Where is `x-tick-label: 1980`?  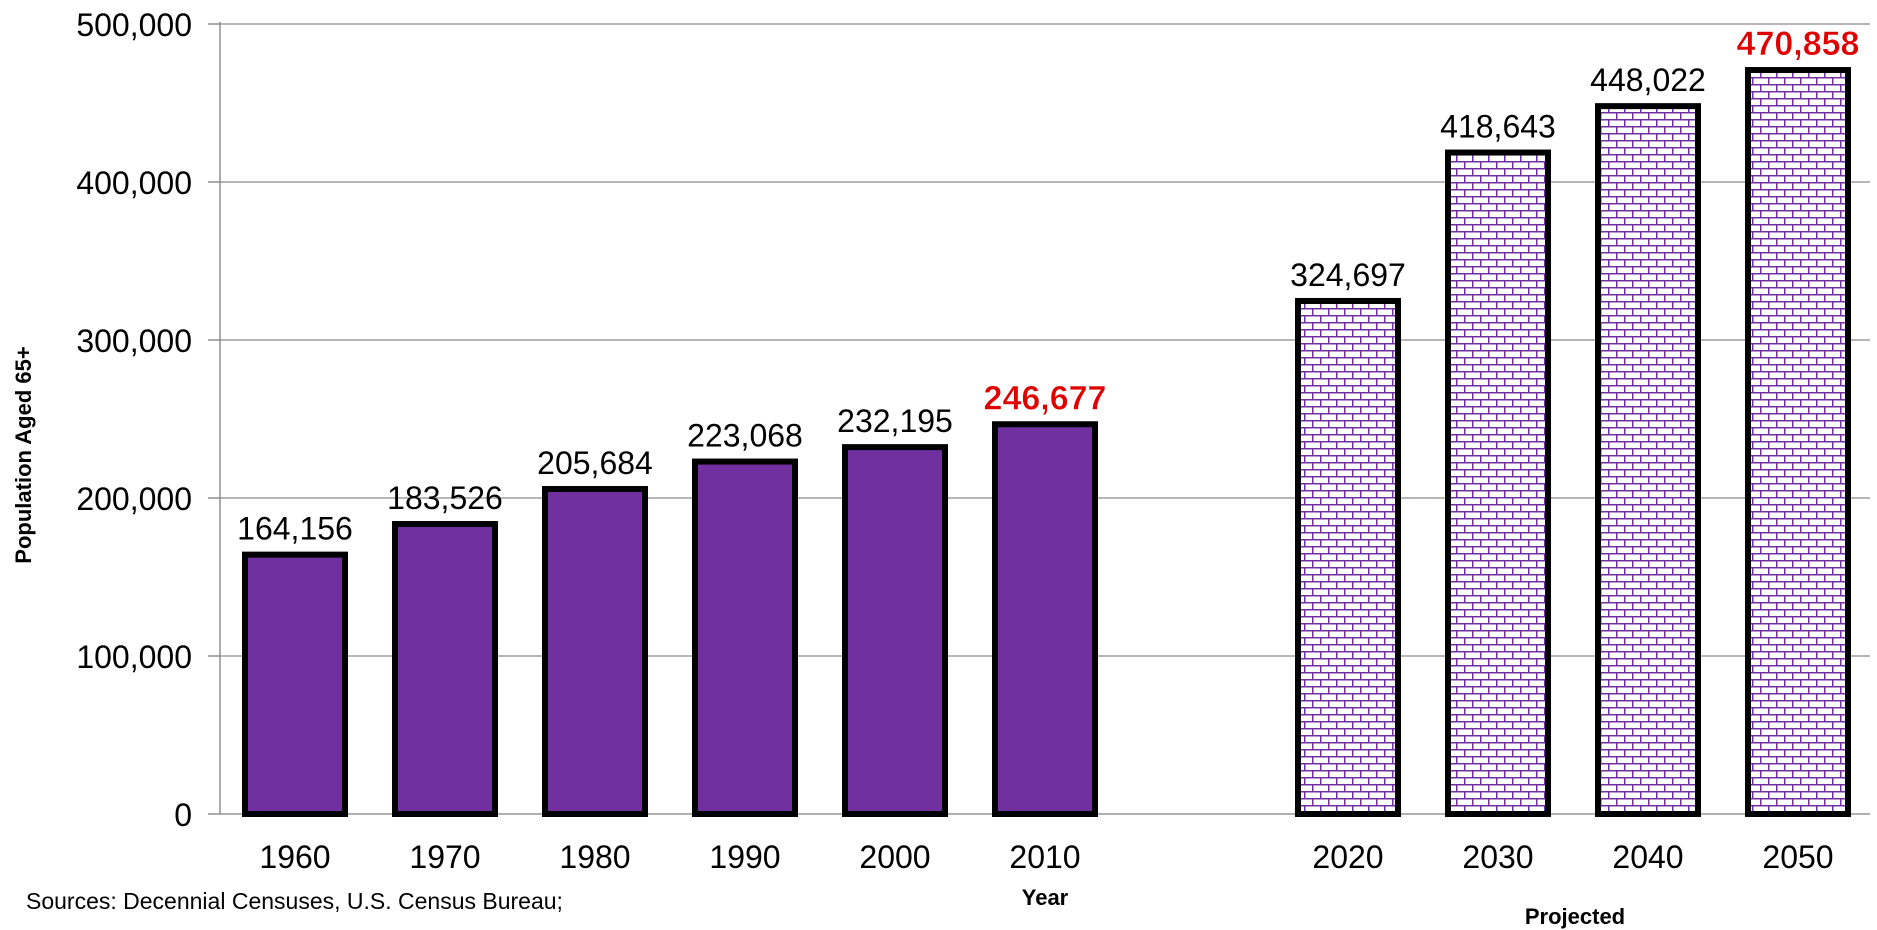 x-tick-label: 1980 is located at coordinates (594, 857).